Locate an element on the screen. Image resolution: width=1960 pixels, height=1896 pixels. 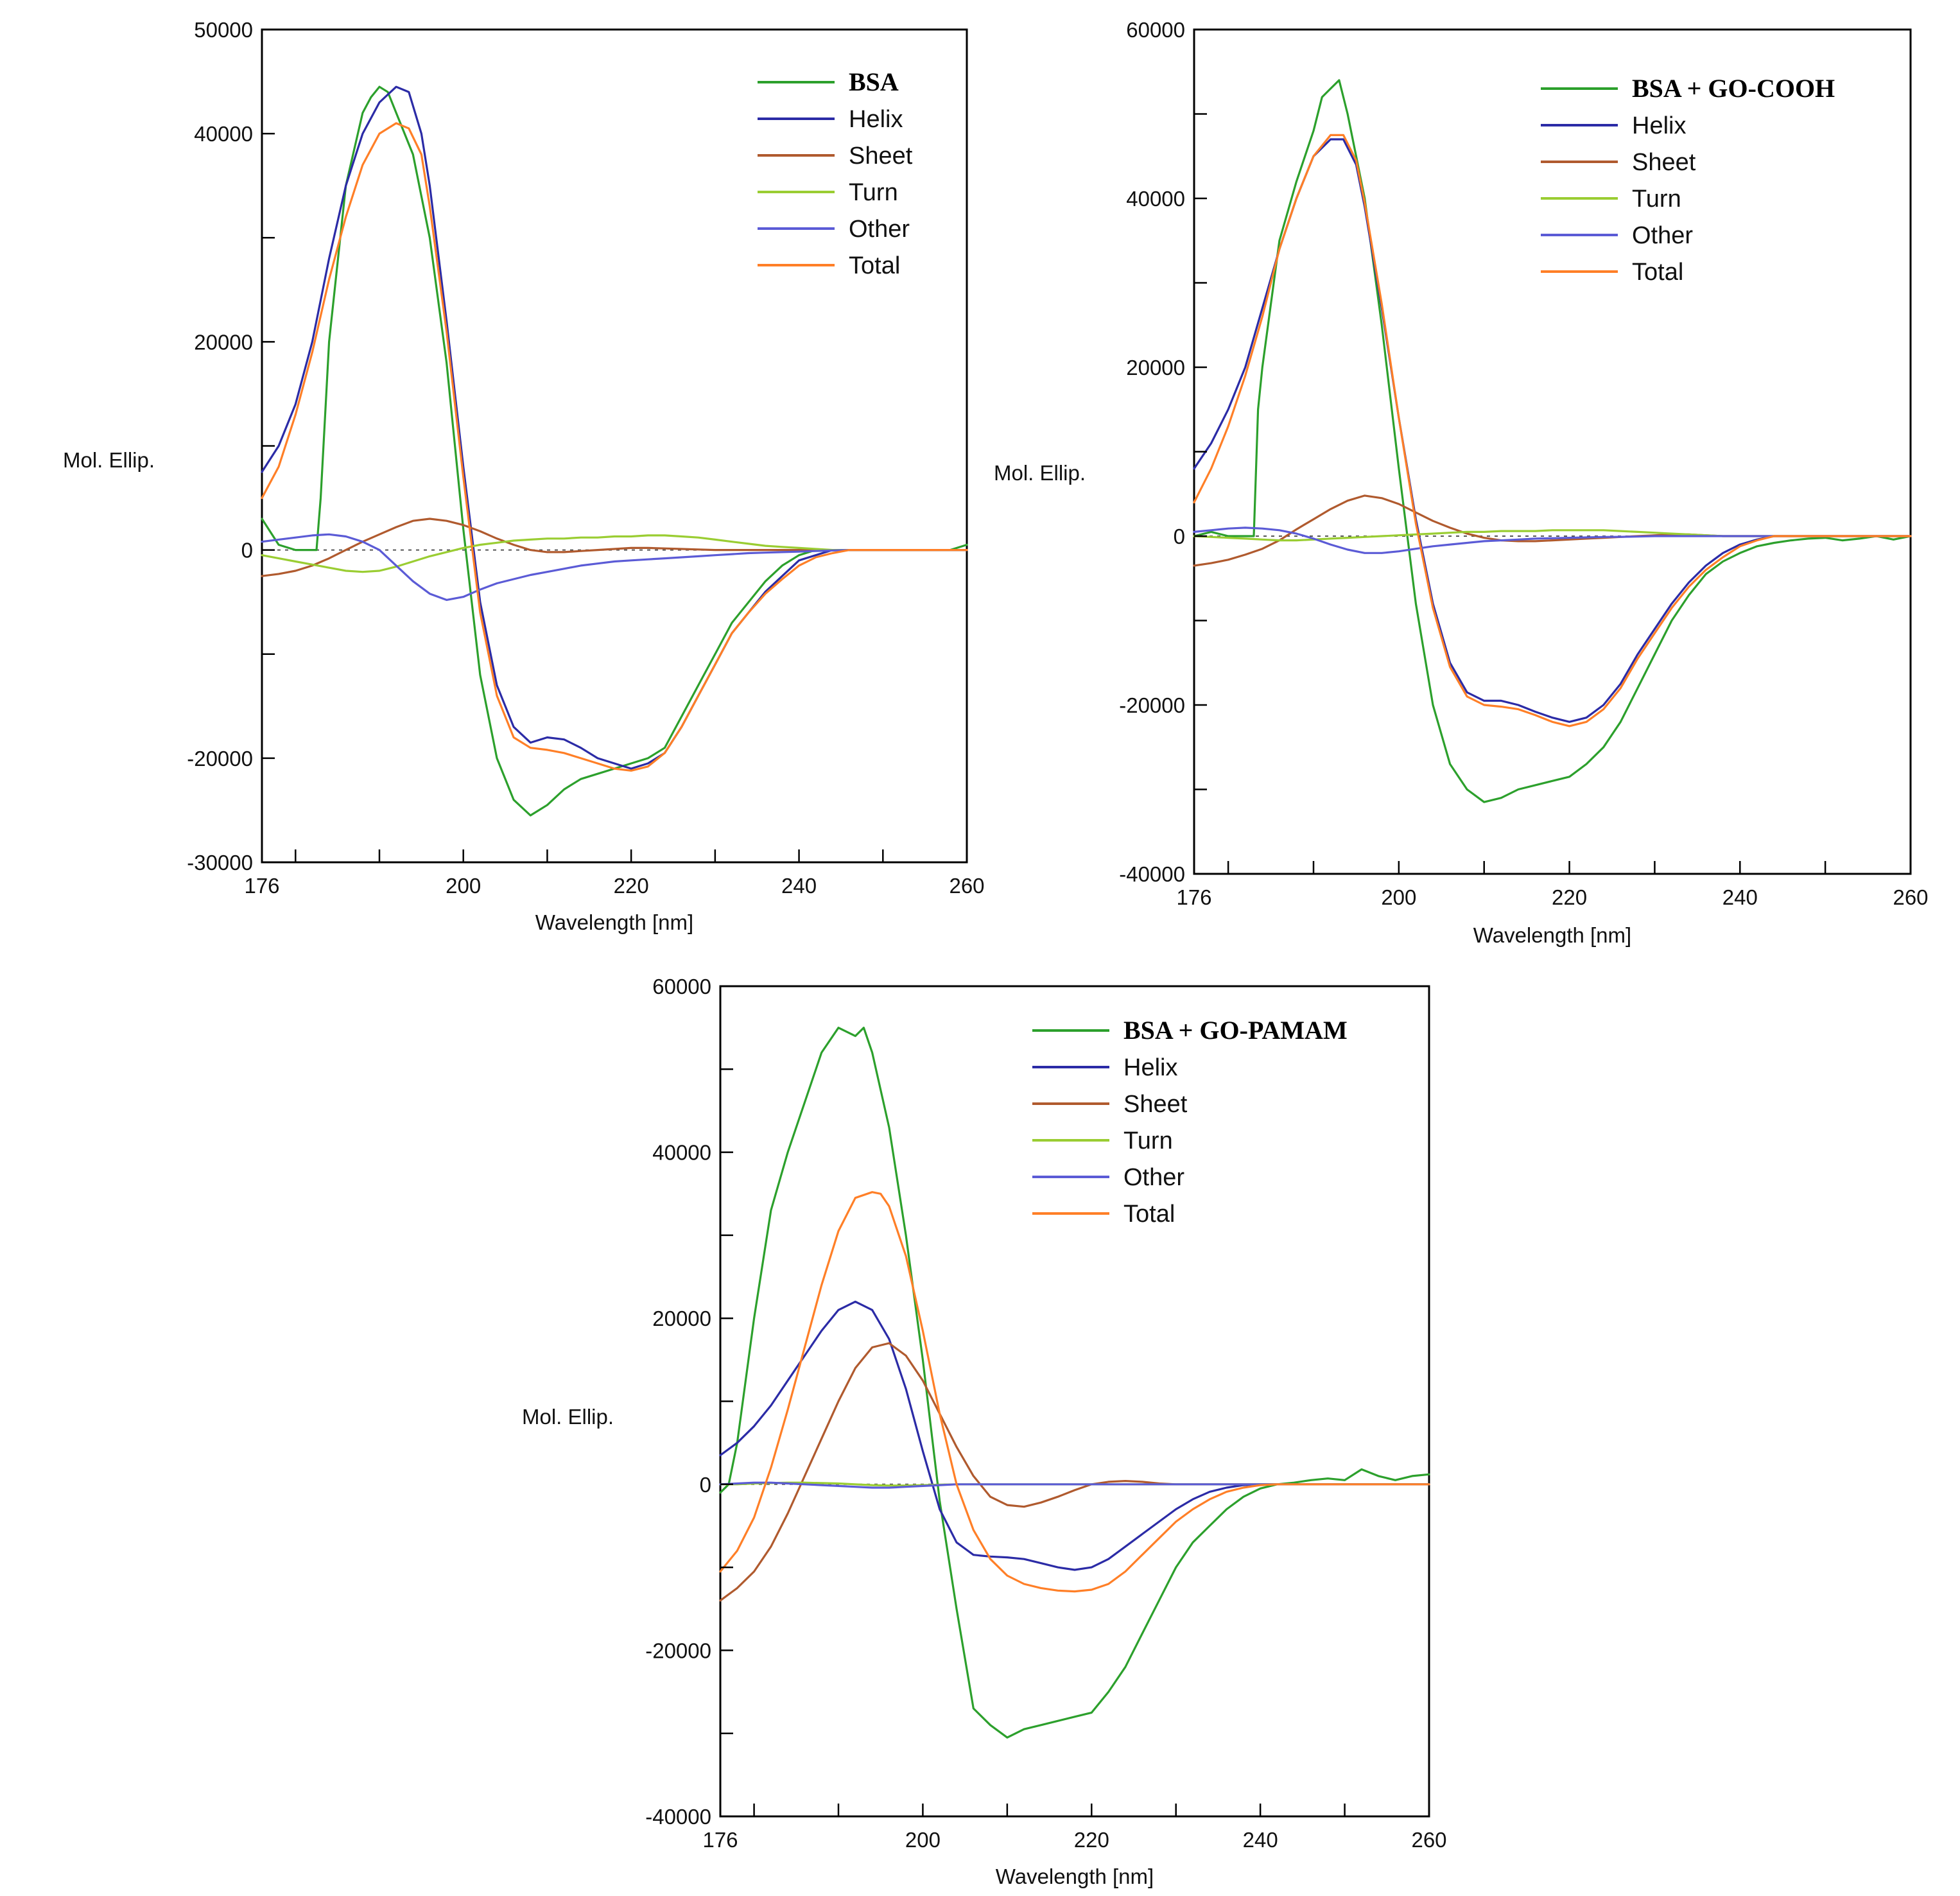
legend: BSA + GO-COOH Helix Sheet Turn Other Total is located at coordinates (1688, 180).